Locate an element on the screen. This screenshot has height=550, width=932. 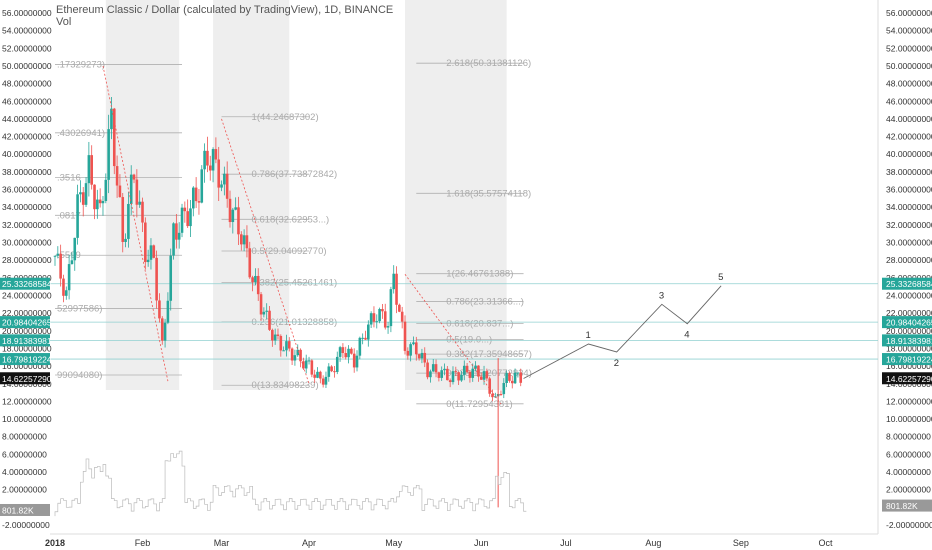
price-tick-left: 32.00000000 is located at coordinates (27, 225).